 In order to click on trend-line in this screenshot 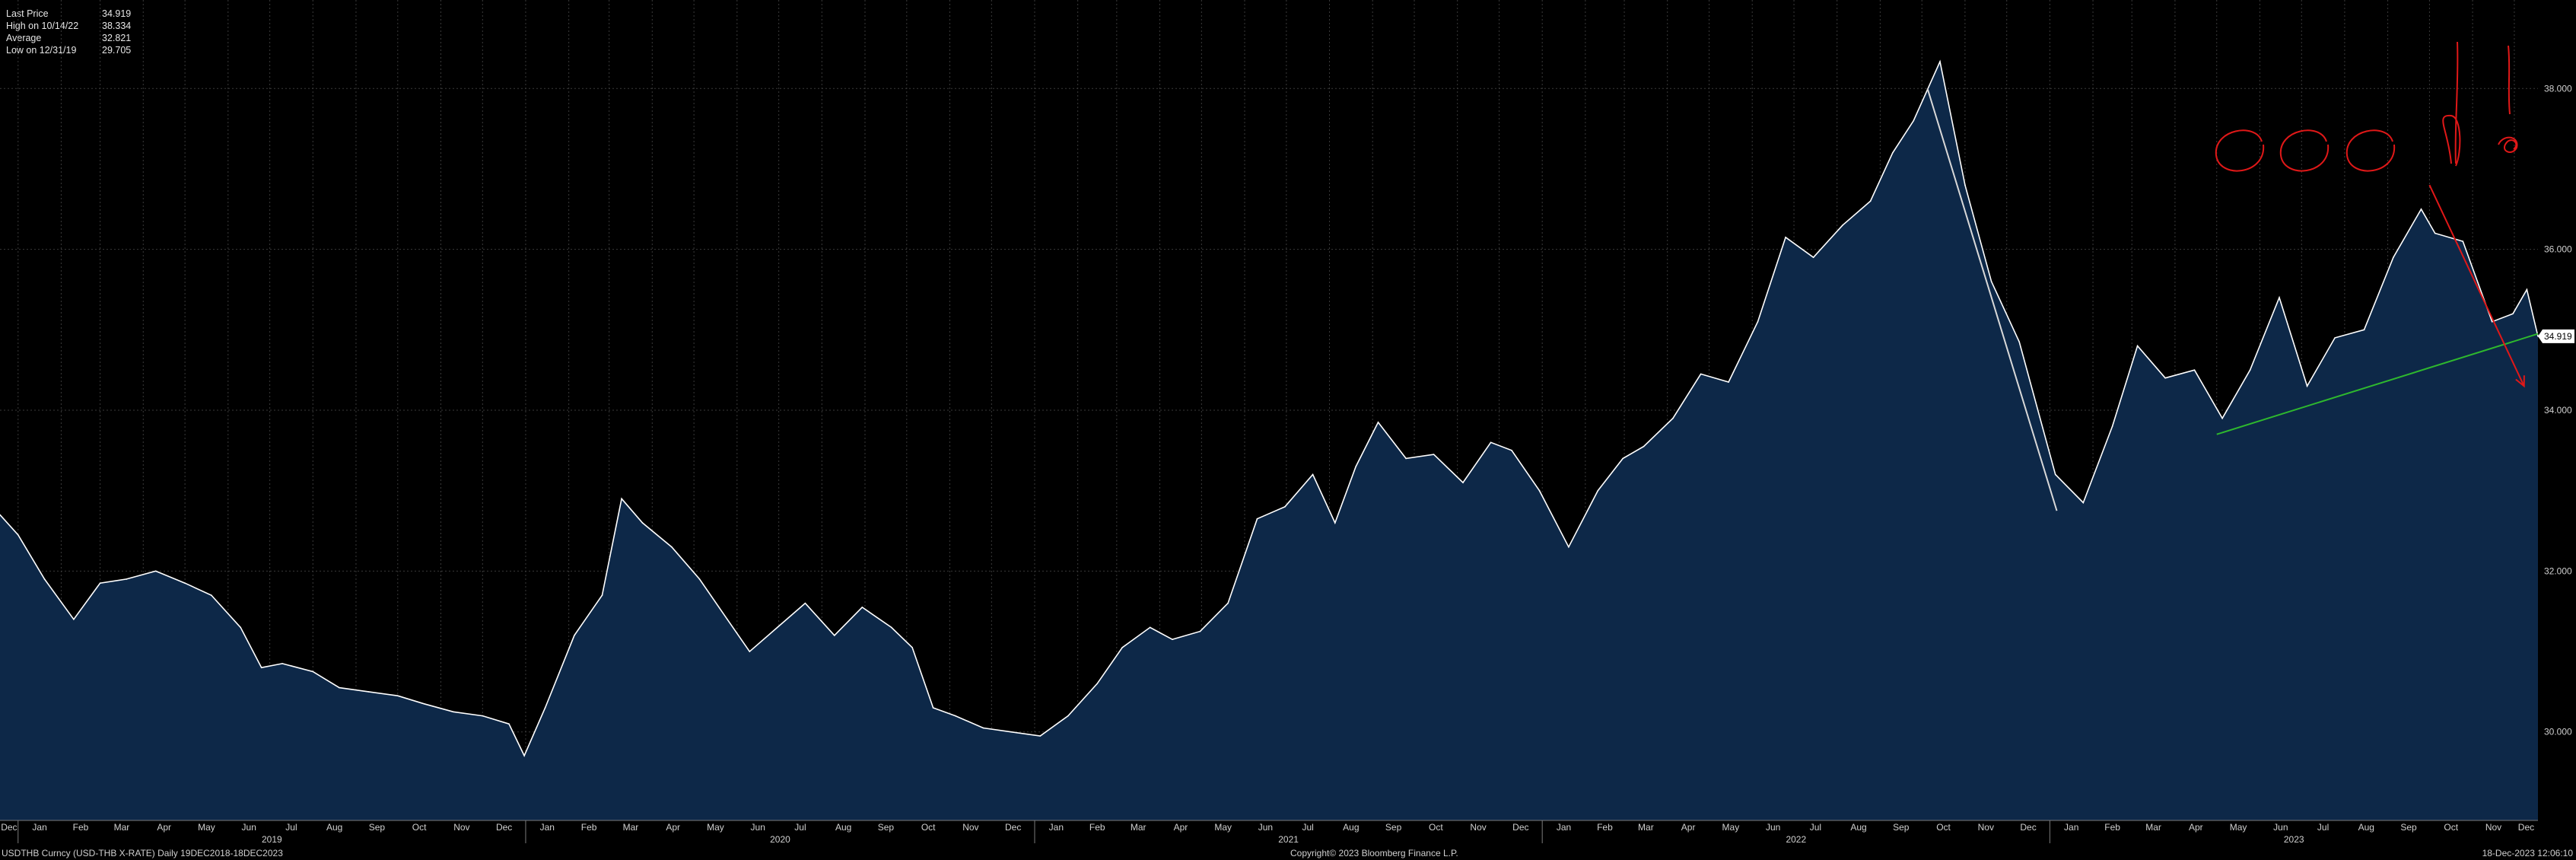, I will do `click(1992, 299)`.